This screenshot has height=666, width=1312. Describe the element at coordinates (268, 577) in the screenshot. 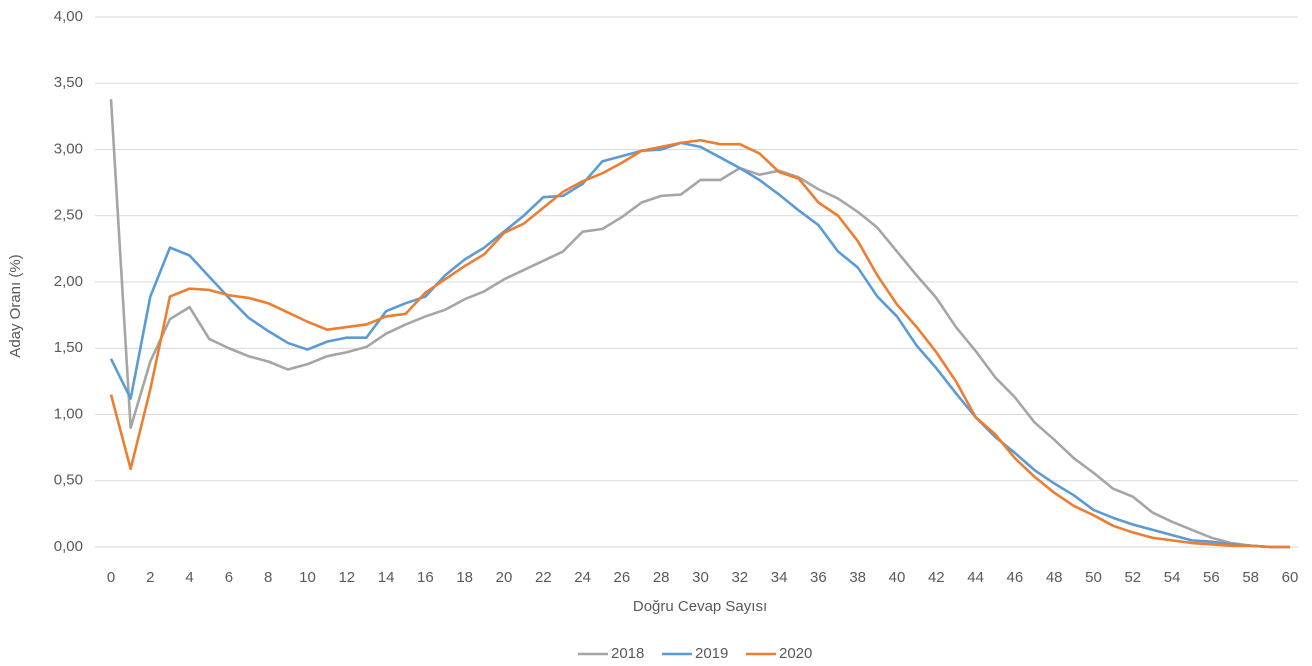

I see `x-tick-label: 8` at that location.